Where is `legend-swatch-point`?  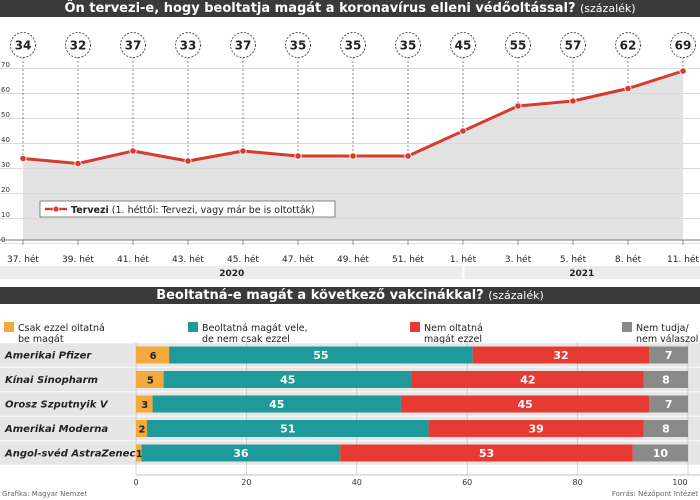
legend-swatch-point is located at coordinates (56, 209).